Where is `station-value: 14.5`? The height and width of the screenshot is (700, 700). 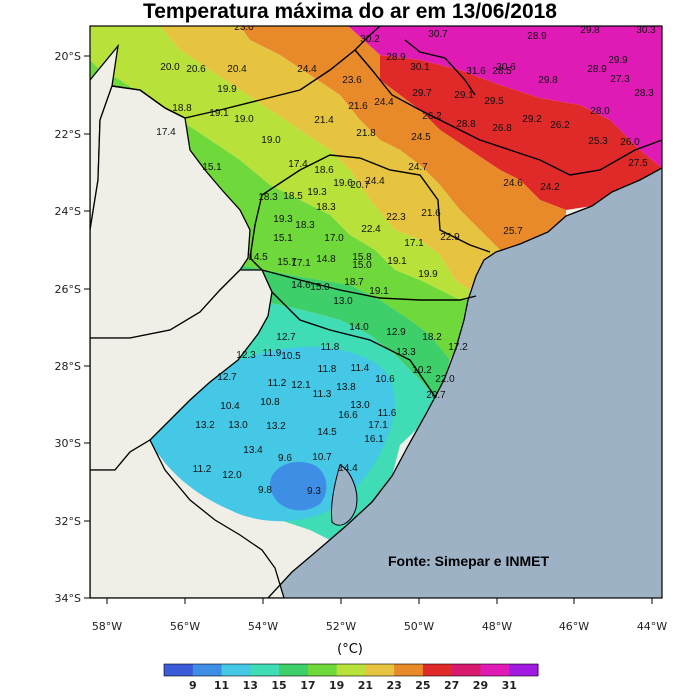
station-value: 14.5 is located at coordinates (327, 432).